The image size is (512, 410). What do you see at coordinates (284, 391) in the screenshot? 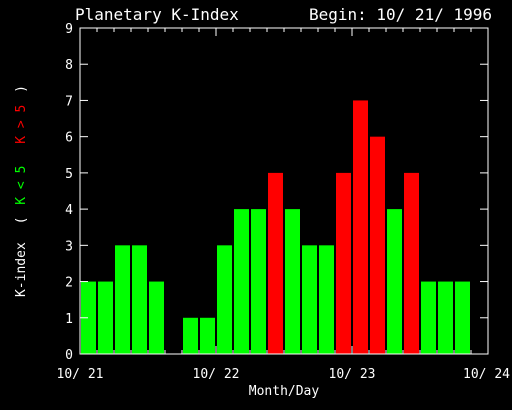
I see `x-axis-label: Month/Day` at bounding box center [284, 391].